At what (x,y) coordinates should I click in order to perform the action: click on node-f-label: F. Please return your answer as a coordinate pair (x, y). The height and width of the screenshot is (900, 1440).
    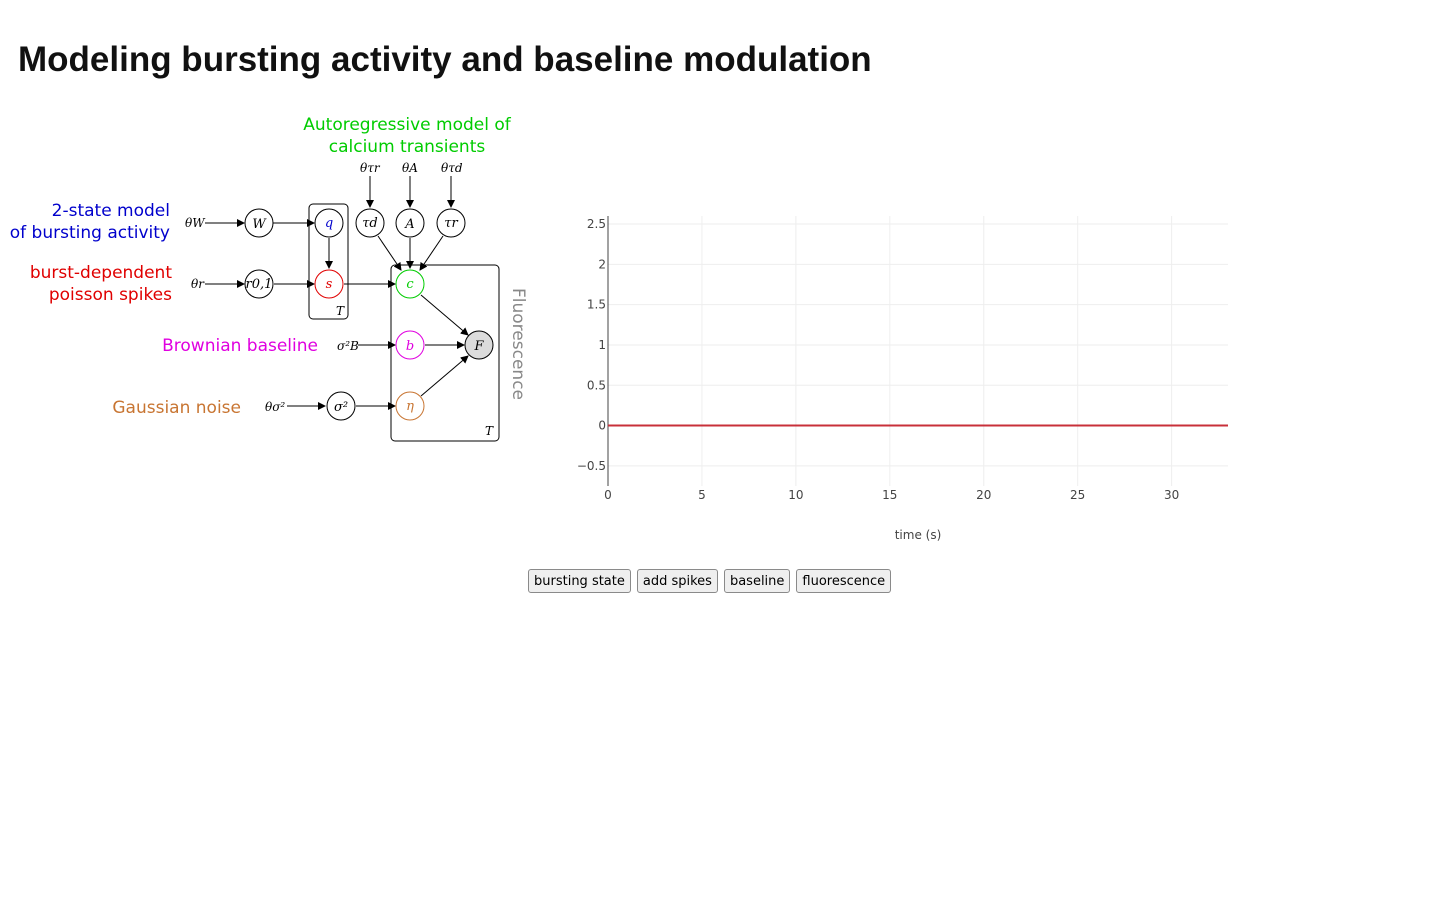
    Looking at the image, I should click on (478, 346).